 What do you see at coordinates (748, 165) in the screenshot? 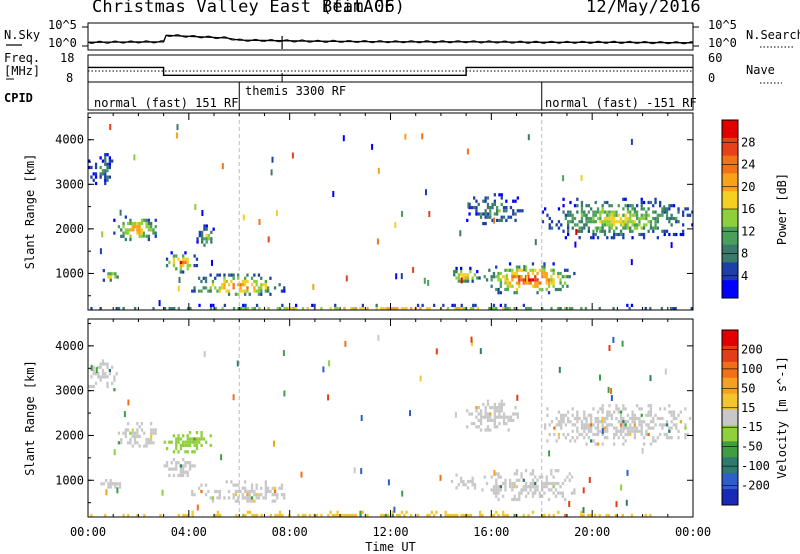
I see `power-colorbar-tick-label: 24` at bounding box center [748, 165].